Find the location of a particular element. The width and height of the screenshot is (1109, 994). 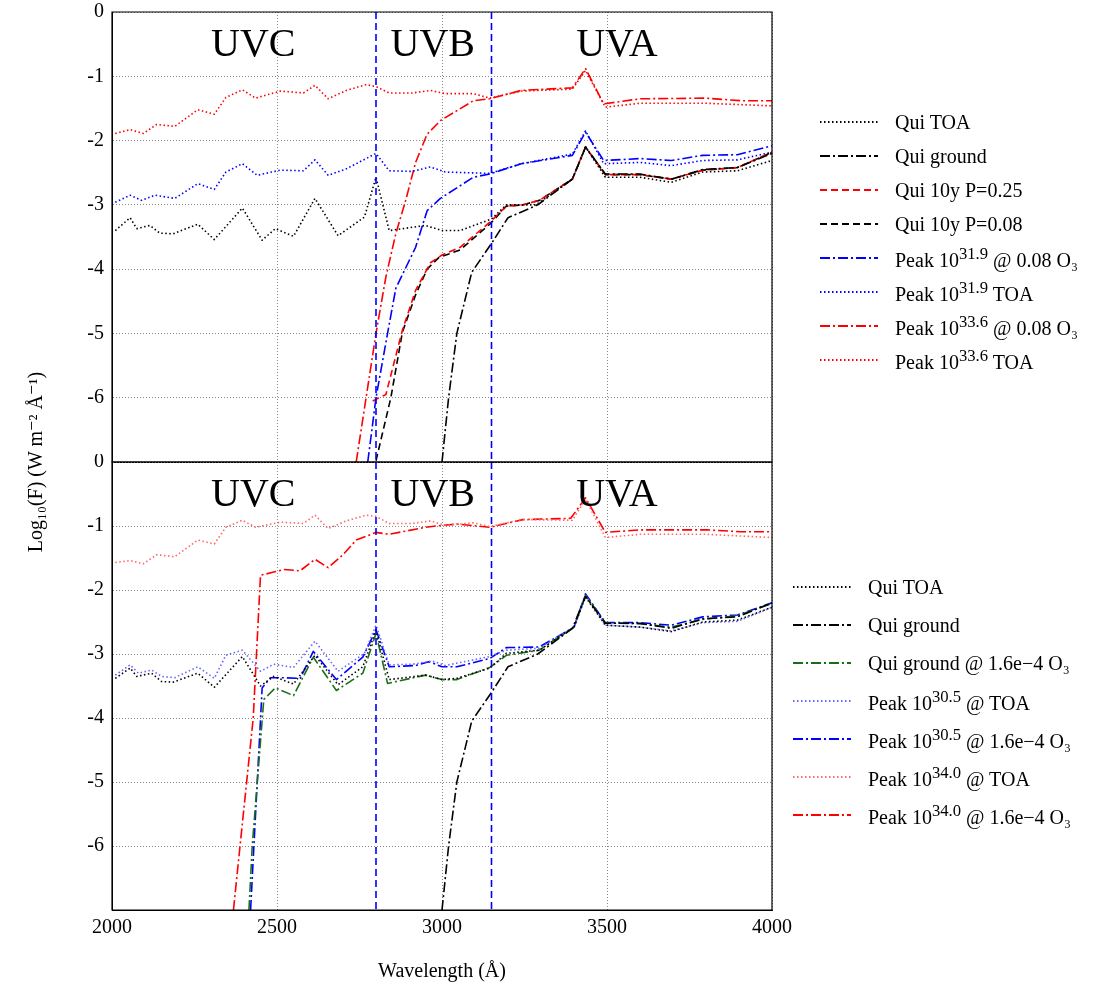

x-tick-label: 2000 is located at coordinates (112, 926).